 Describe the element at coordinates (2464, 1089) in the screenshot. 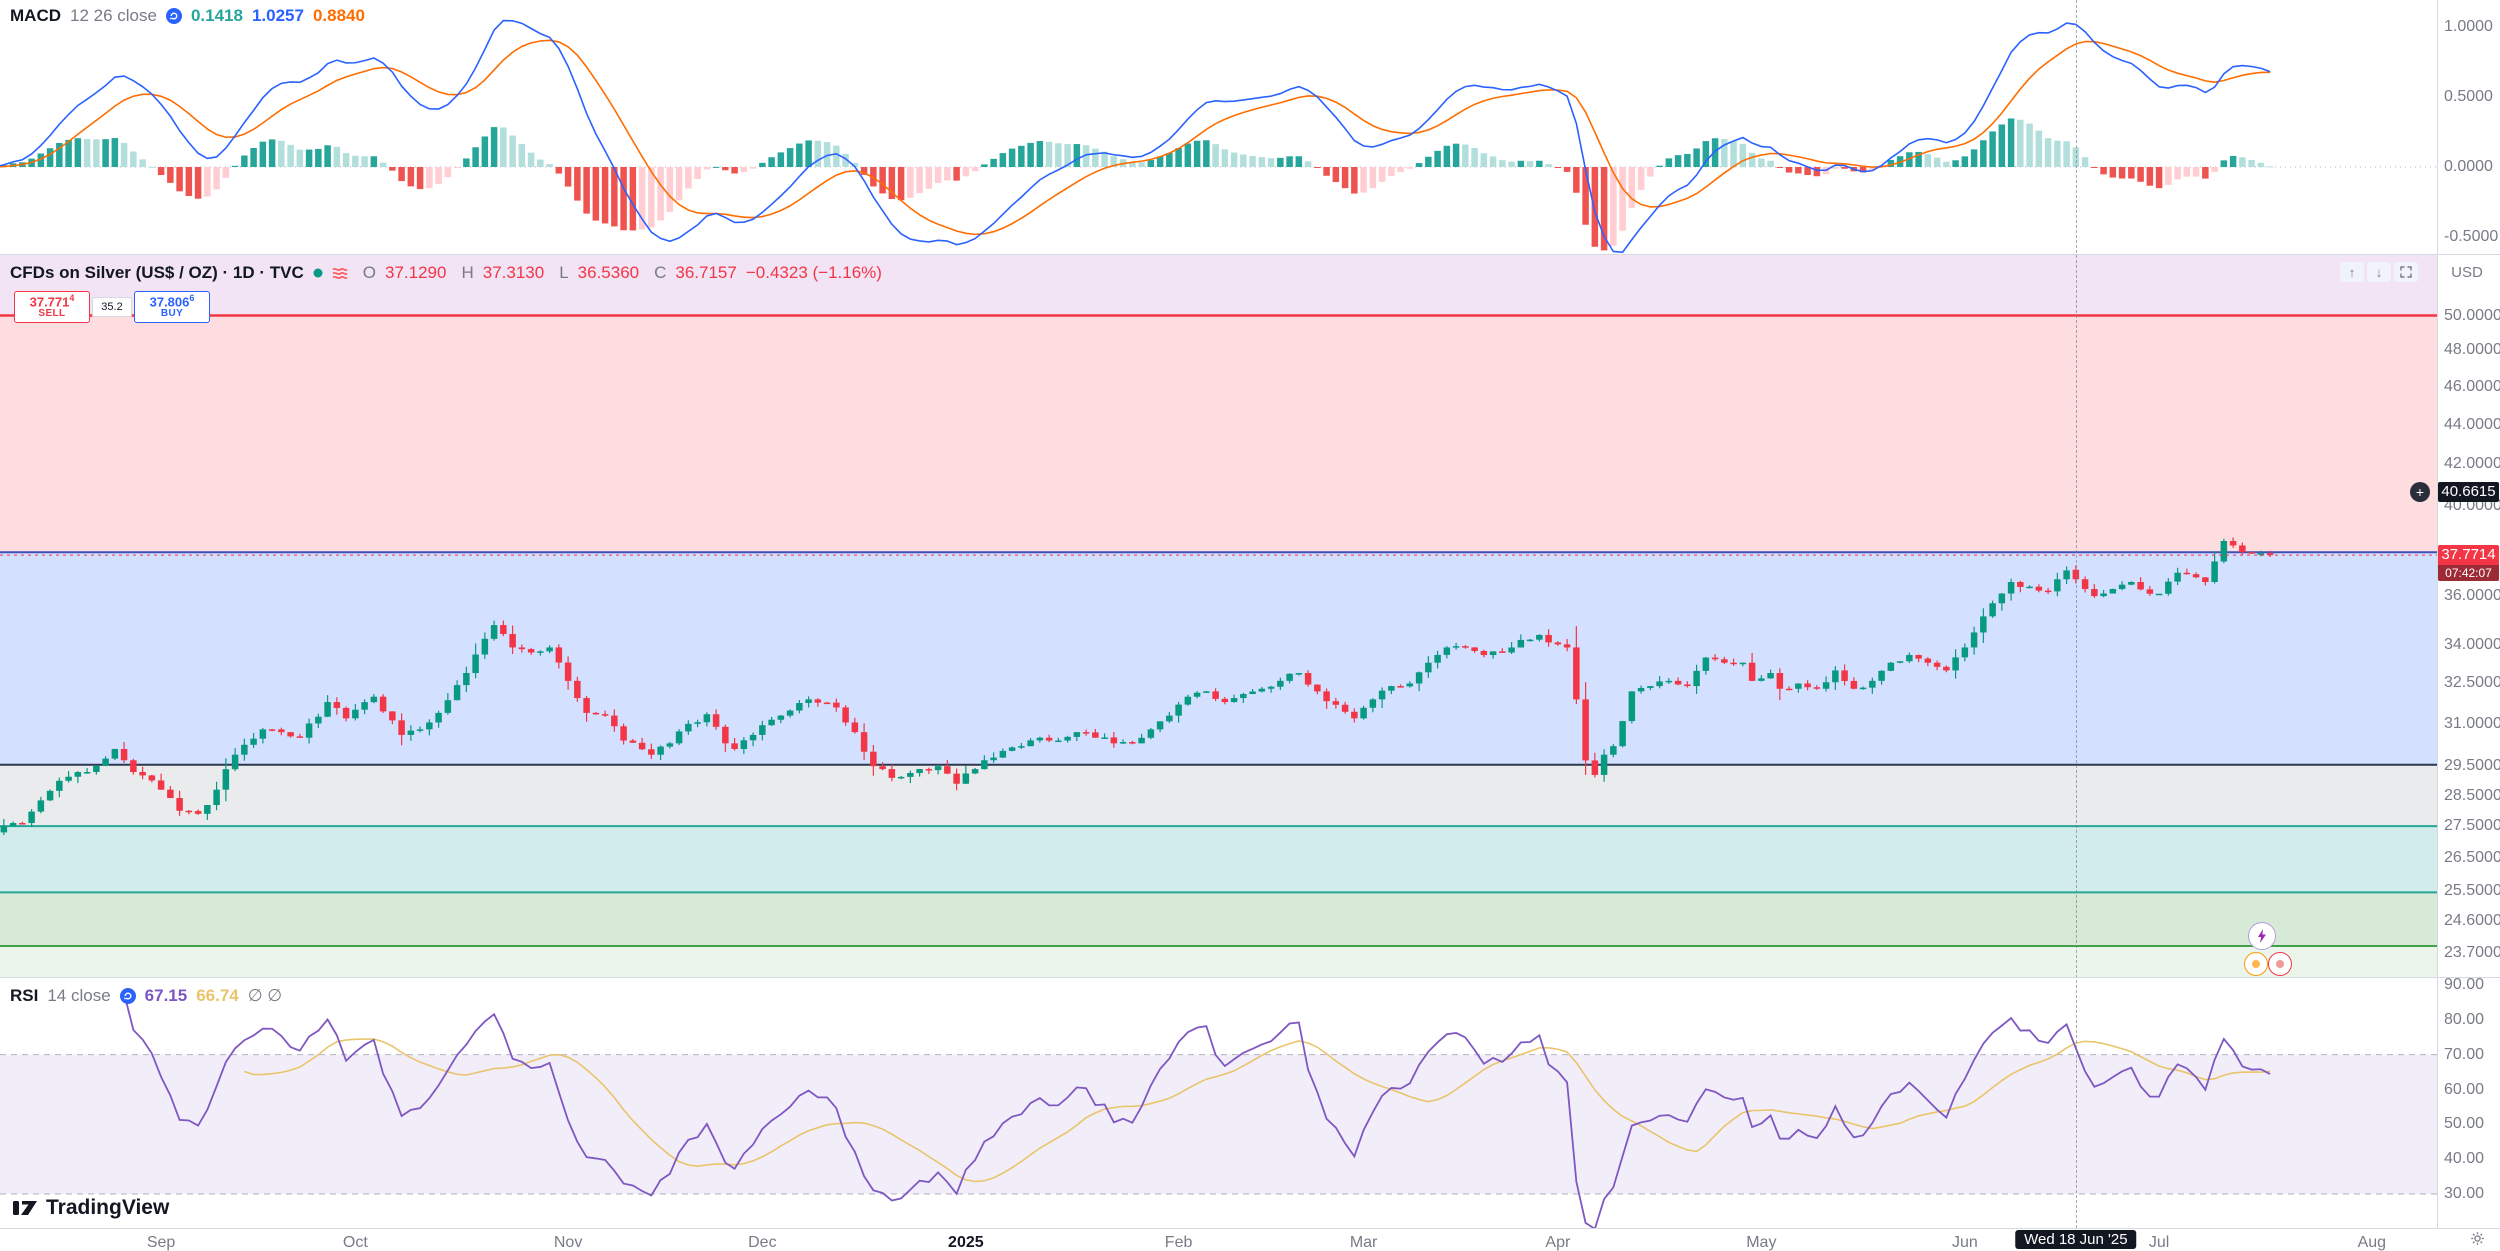

I see `price-axis-label: 60.00` at that location.